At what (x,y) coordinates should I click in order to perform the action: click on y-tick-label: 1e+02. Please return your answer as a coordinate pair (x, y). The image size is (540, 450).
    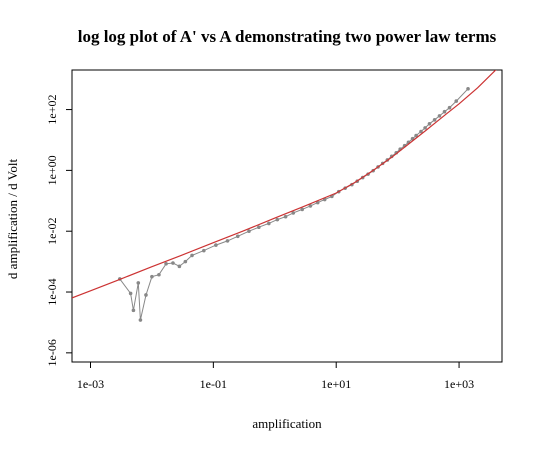
    Looking at the image, I should click on (52, 110).